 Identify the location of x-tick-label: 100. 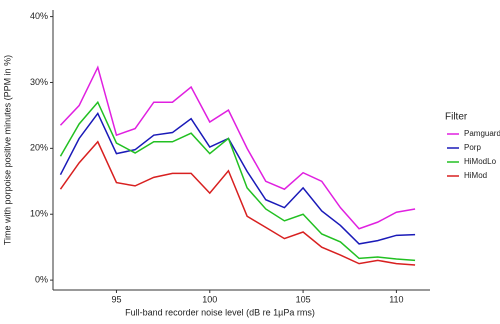
(209, 299).